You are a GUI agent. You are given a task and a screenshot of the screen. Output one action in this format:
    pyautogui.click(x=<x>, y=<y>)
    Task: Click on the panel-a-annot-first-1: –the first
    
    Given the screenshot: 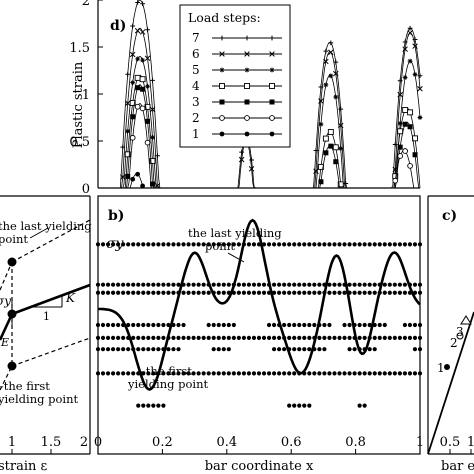 What is the action you would take?
    pyautogui.click(x=25, y=386)
    